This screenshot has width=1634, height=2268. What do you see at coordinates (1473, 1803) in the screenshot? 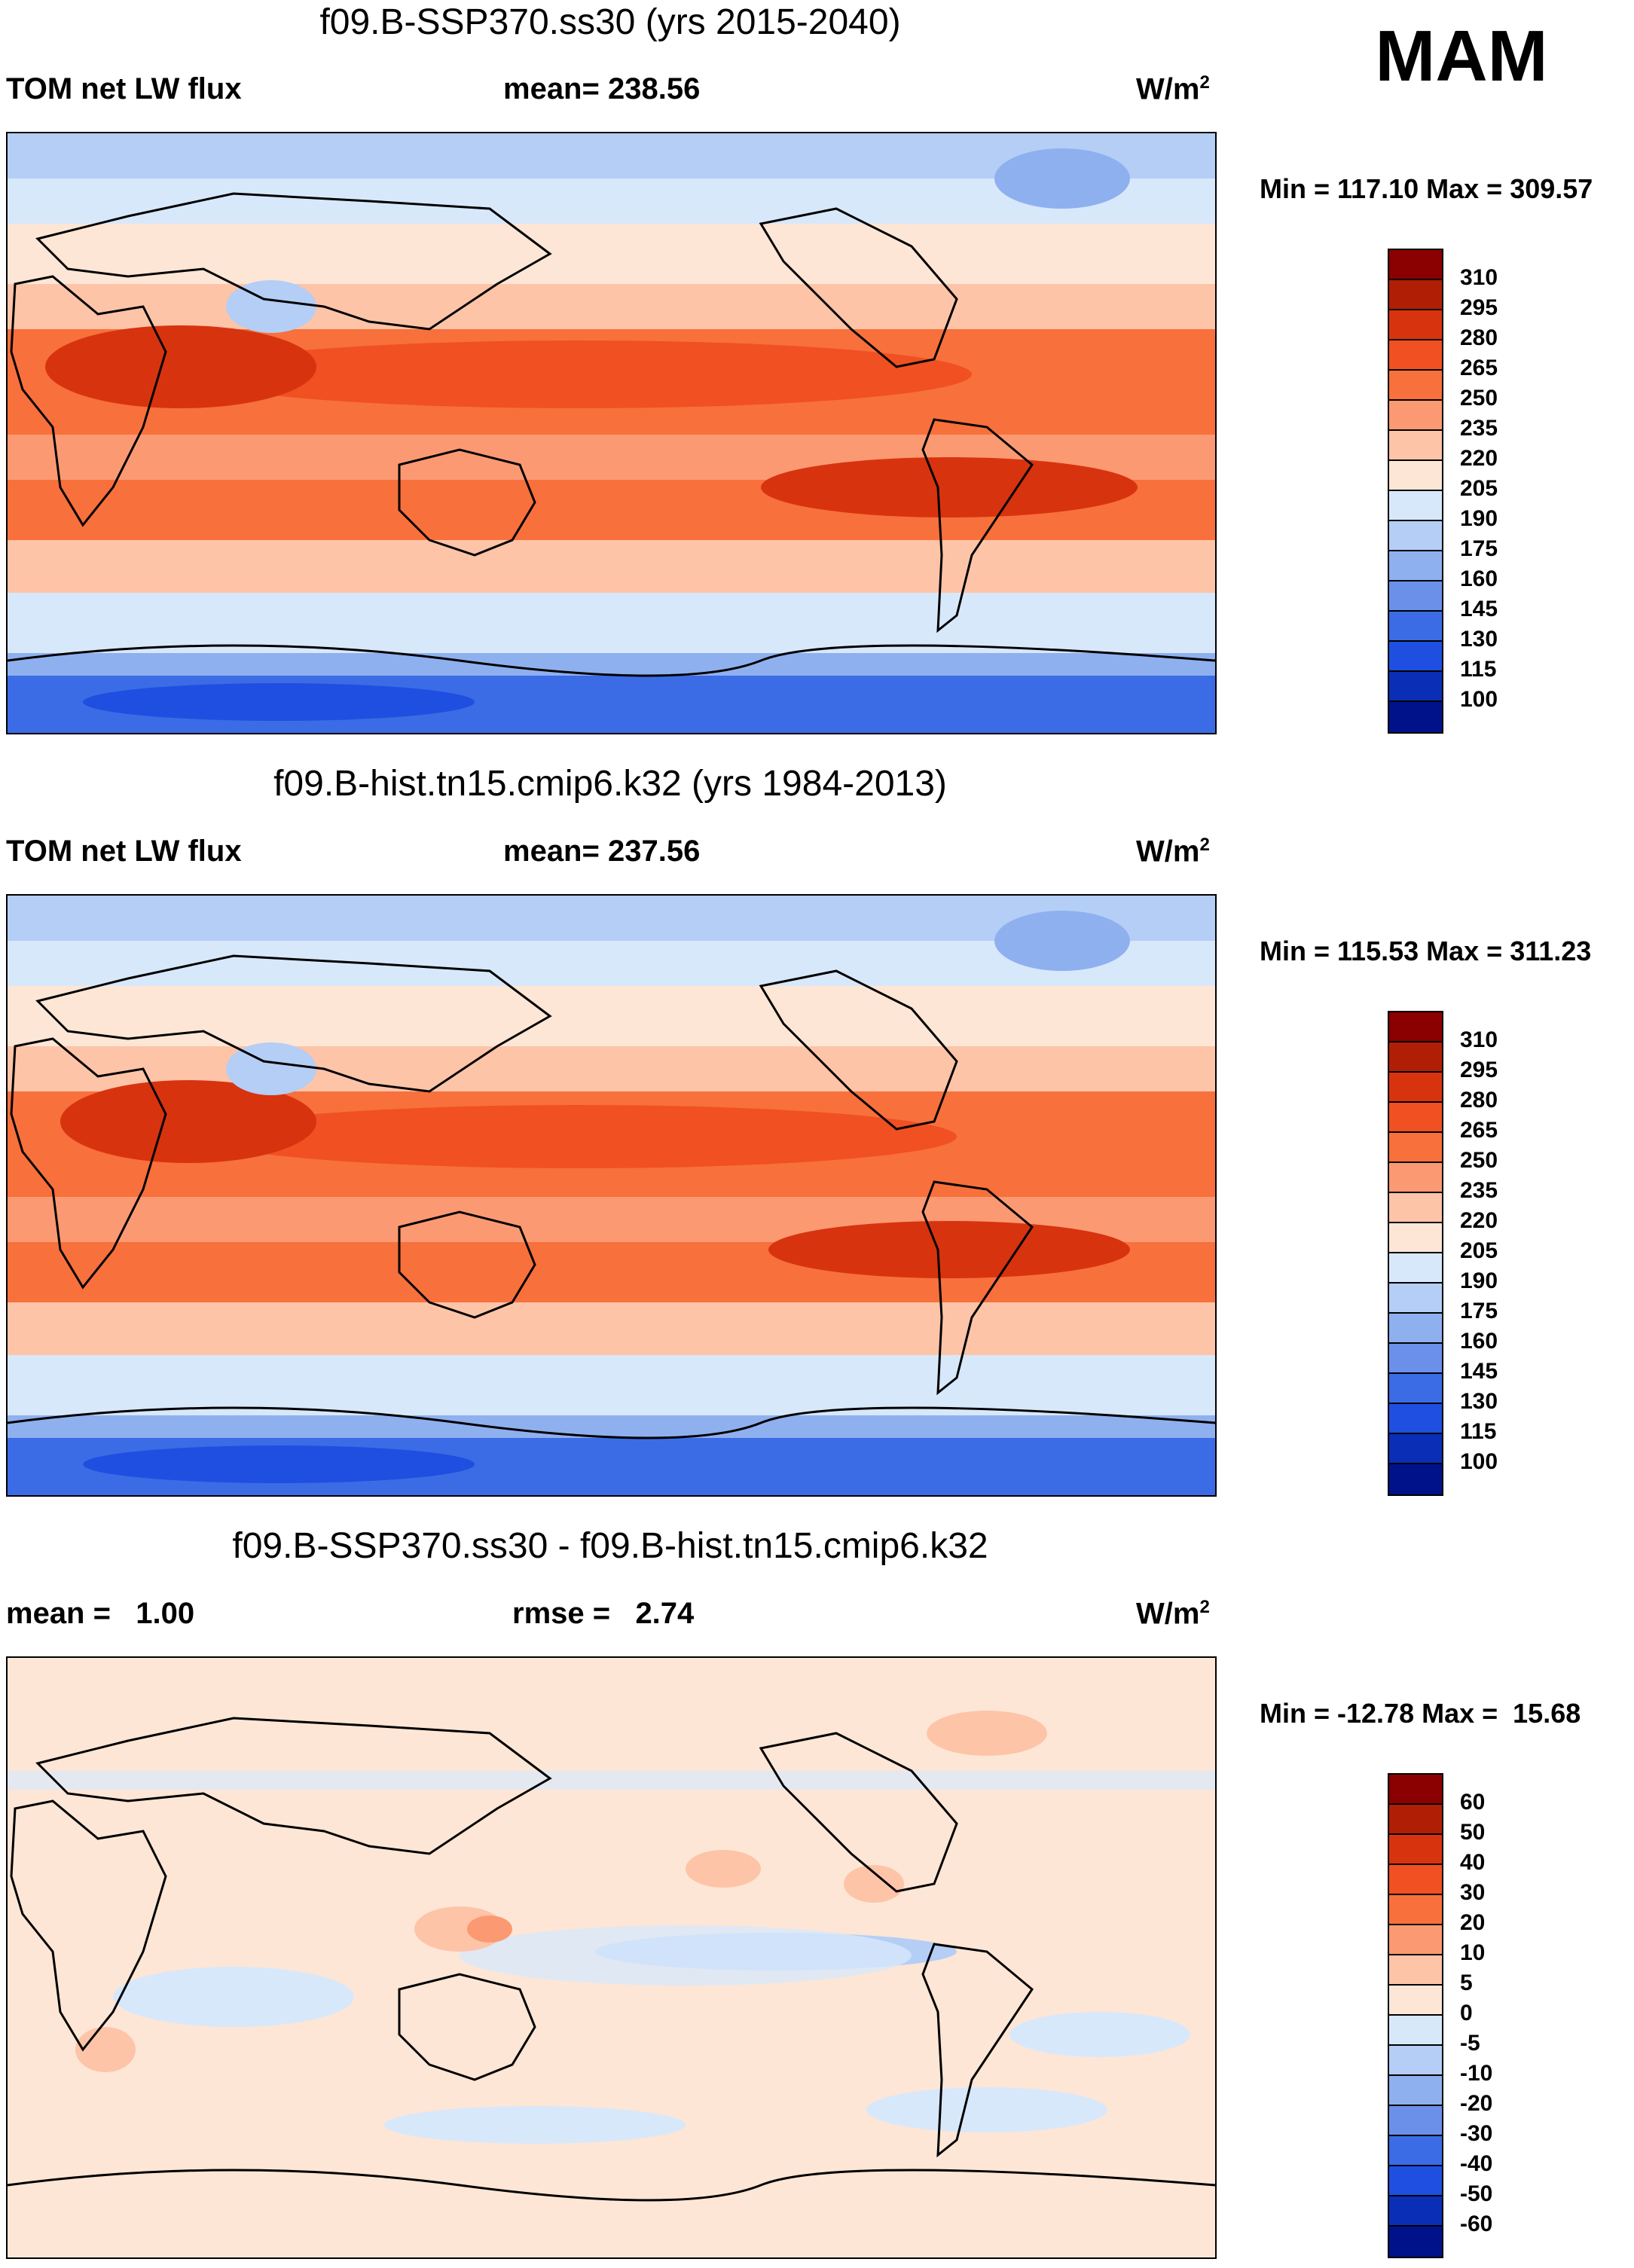
I see `panel3-colorbar-tick: 60` at bounding box center [1473, 1803].